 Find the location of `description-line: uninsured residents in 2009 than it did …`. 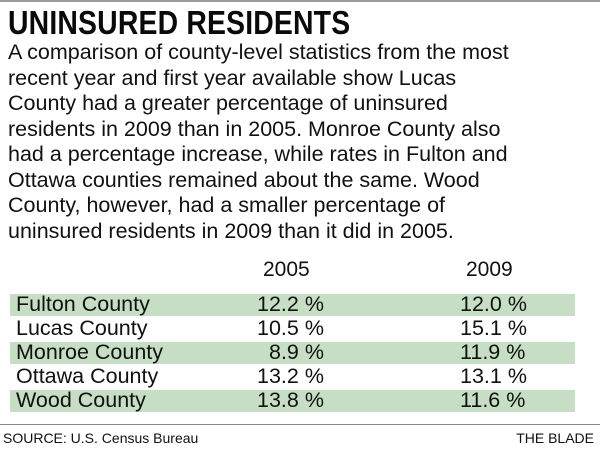

description-line: uninsured residents in 2009 than it did … is located at coordinates (231, 230).